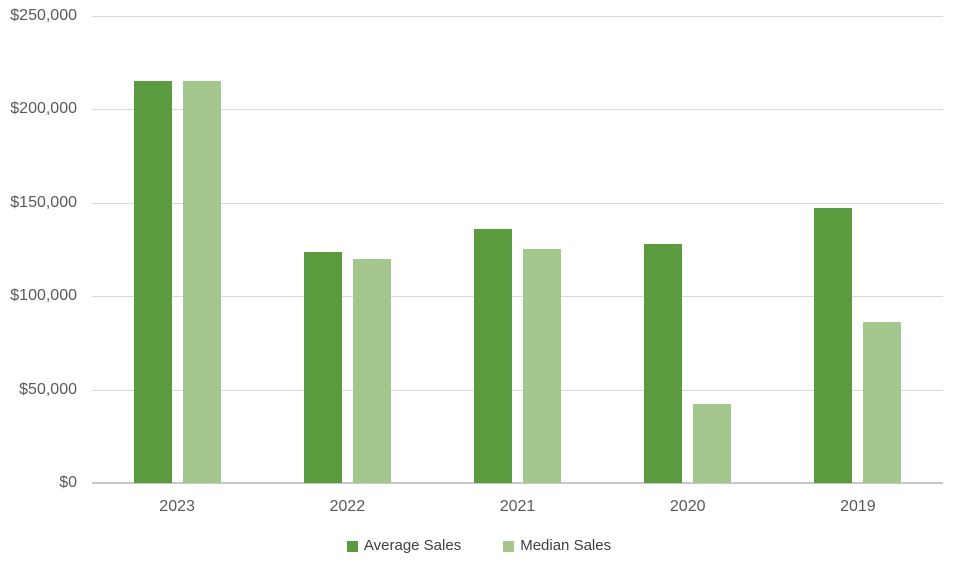  Describe the element at coordinates (43, 202) in the screenshot. I see `y-tick-label-150000: $150,000` at that location.